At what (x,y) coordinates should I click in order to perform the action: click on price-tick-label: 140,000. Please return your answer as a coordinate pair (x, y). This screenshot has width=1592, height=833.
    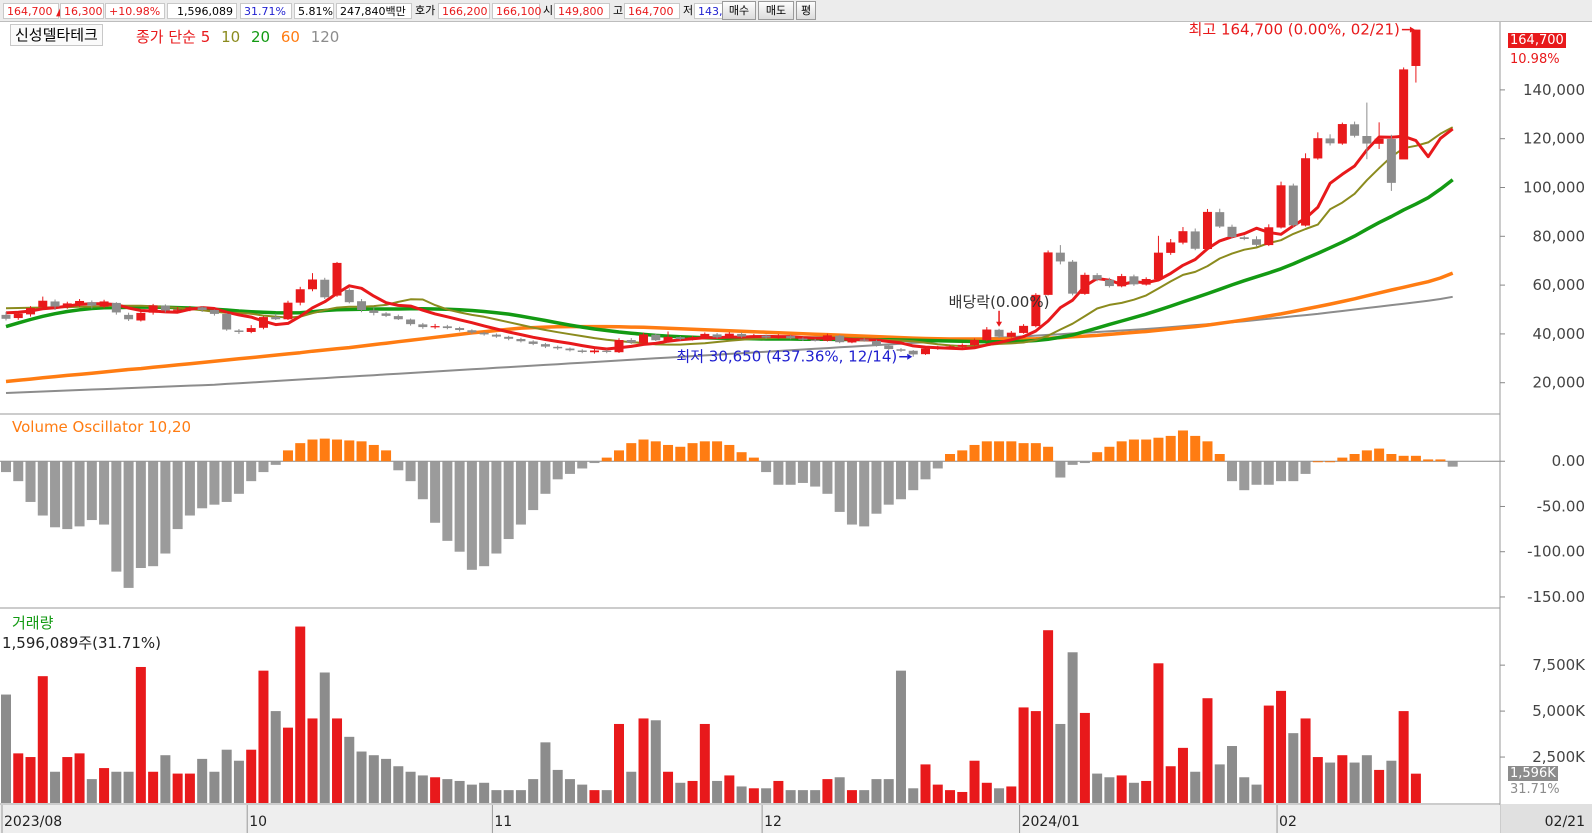
    Looking at the image, I should click on (1554, 90).